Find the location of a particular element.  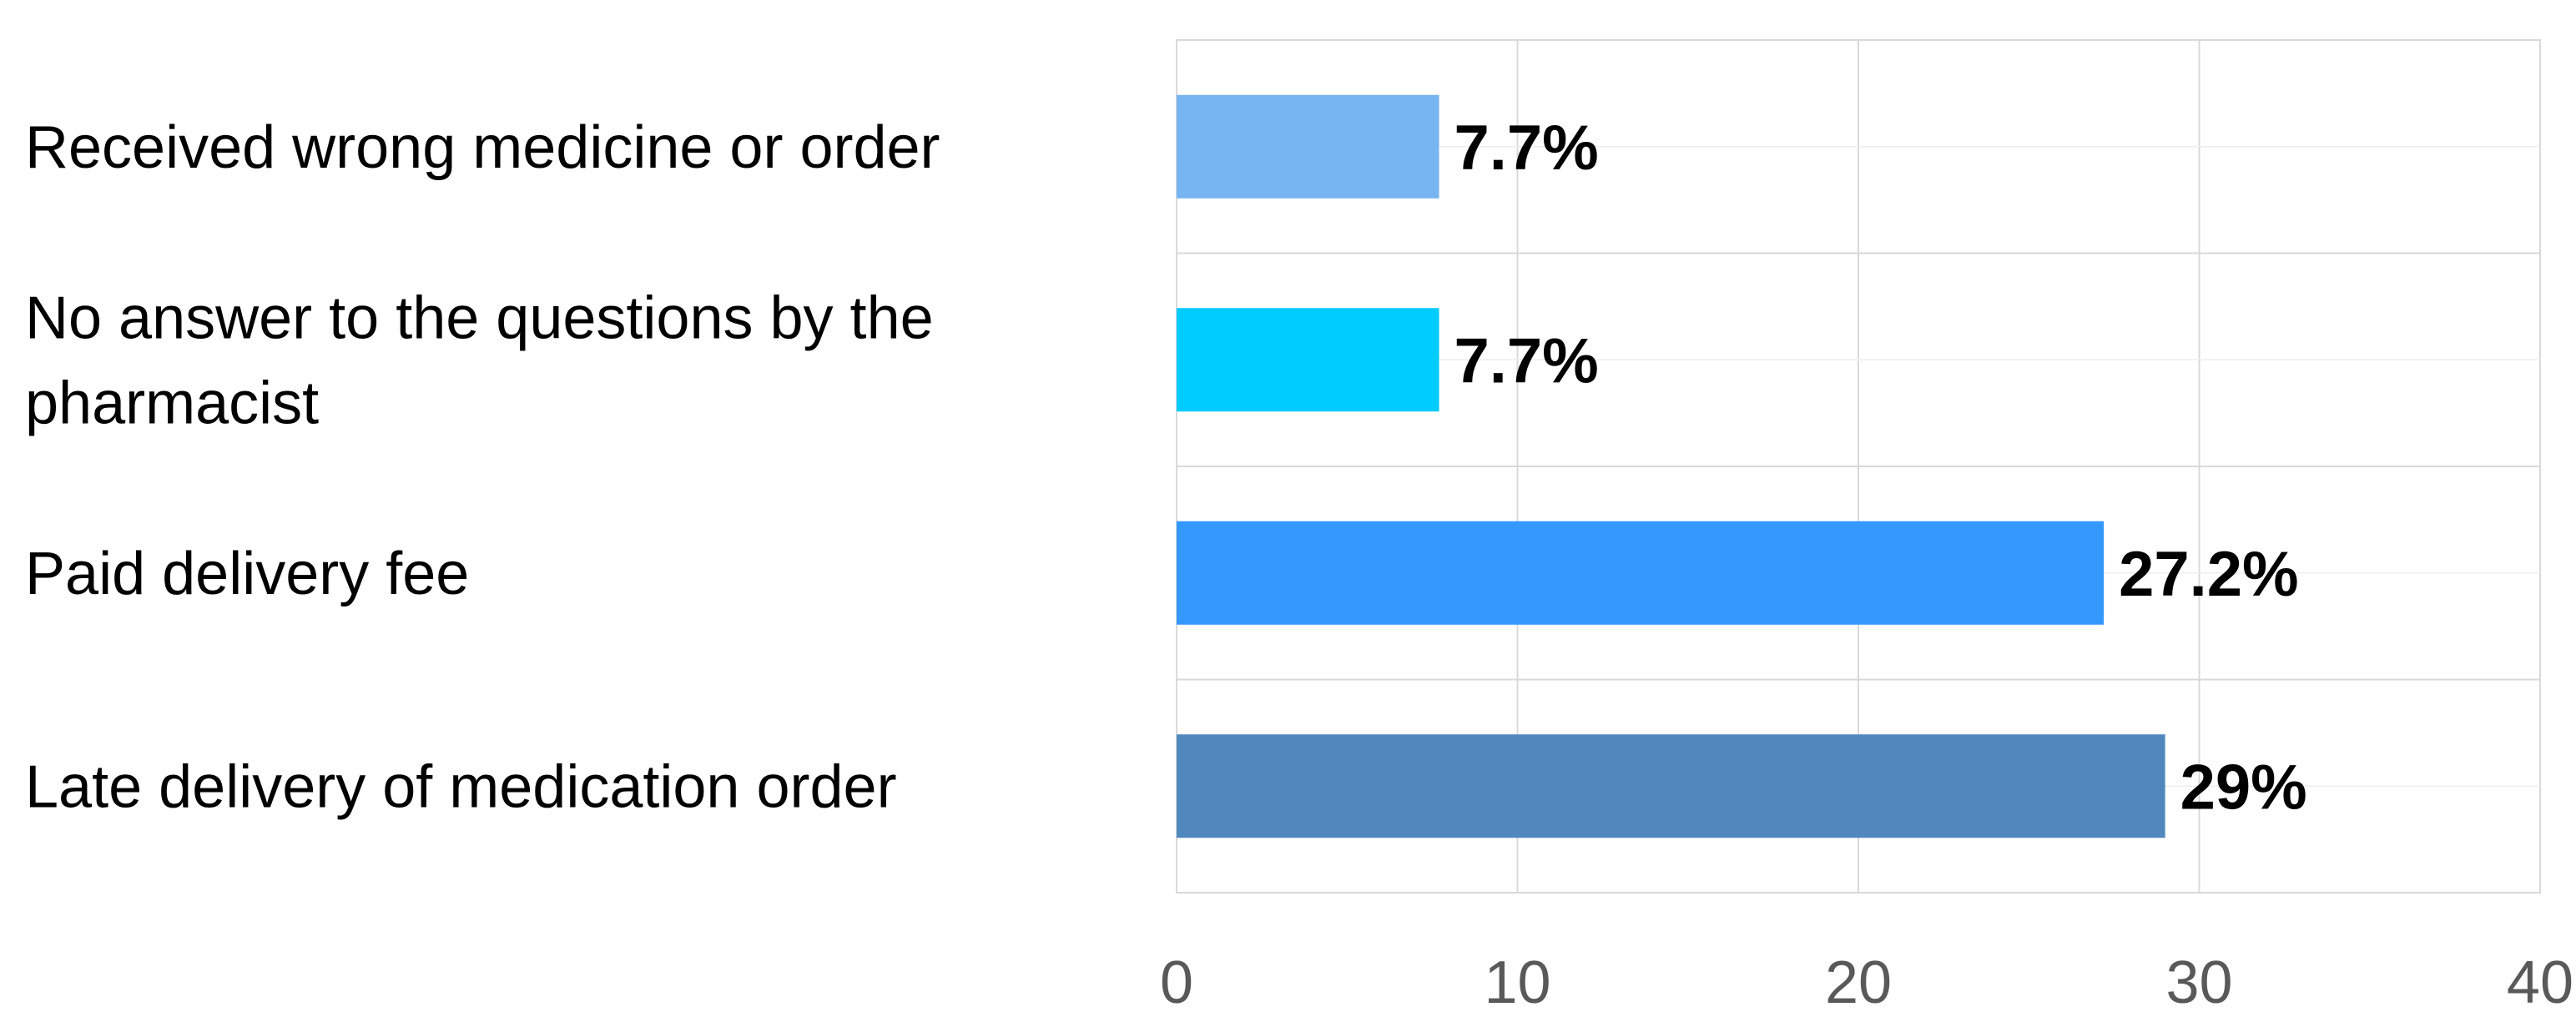

category-label-0: Received wrong medicine or order is located at coordinates (483, 147).